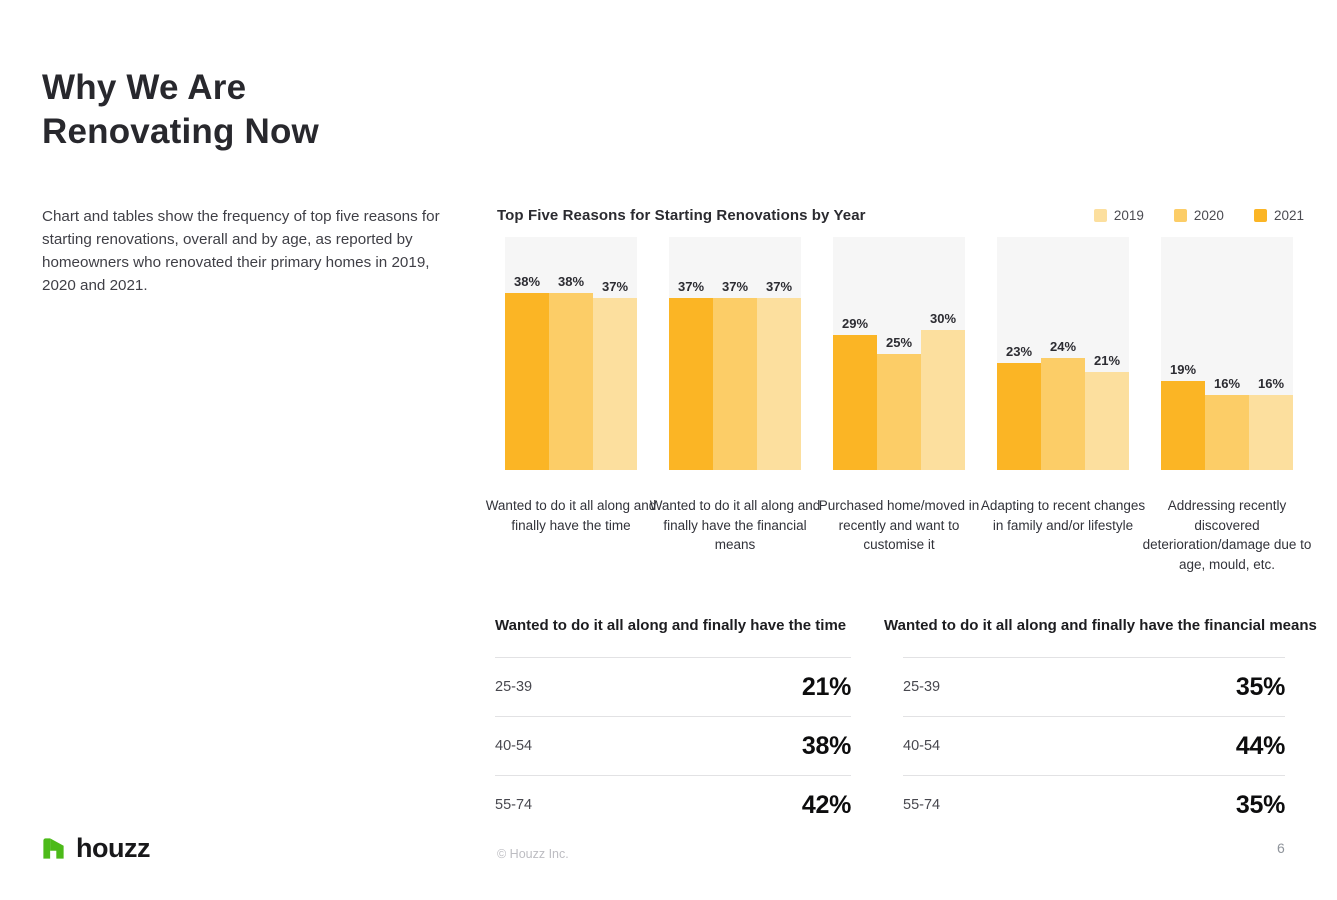 Image resolution: width=1337 pixels, height=900 pixels. I want to click on age-range-value: 38%, so click(826, 745).